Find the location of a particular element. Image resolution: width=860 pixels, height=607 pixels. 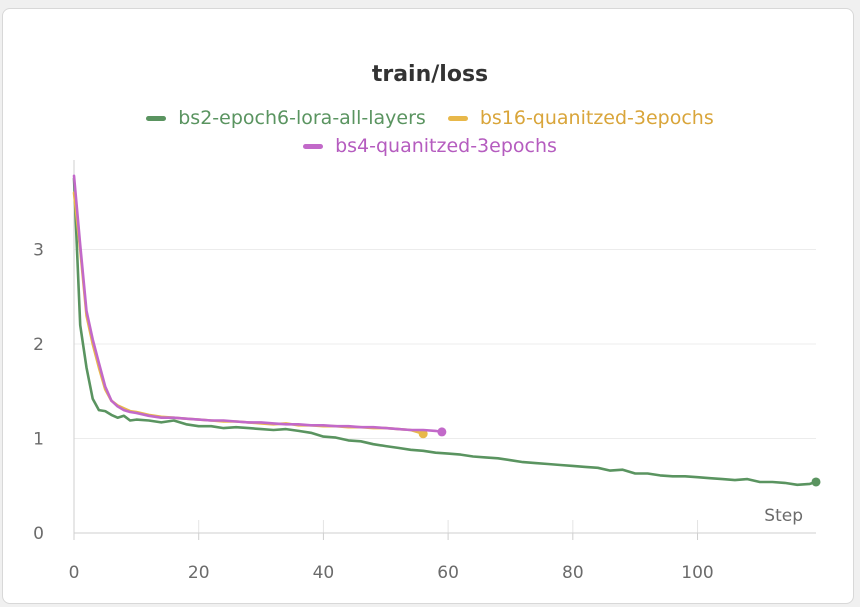

legend-swatch-bs16 is located at coordinates (457, 118).